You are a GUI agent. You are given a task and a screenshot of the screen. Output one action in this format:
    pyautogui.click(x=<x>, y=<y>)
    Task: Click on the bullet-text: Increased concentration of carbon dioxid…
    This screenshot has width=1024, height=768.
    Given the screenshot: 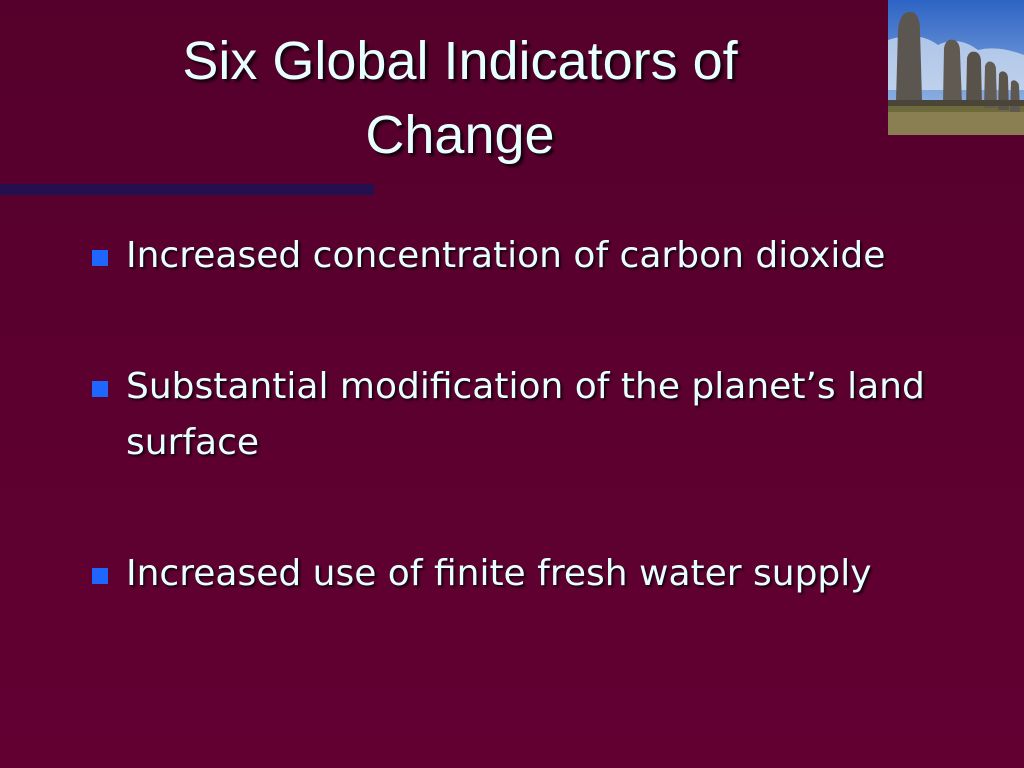 What is the action you would take?
    pyautogui.click(x=506, y=255)
    